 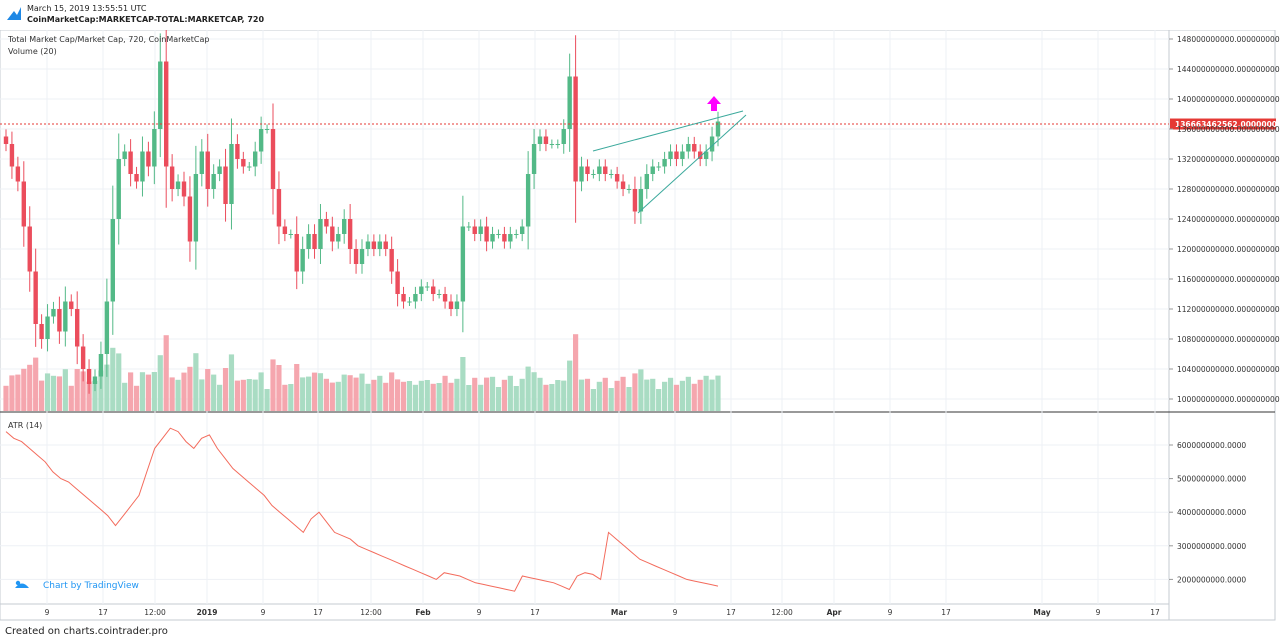 What do you see at coordinates (1228, 159) in the screenshot?
I see `price-tick-label: 132000000000.0000000000` at bounding box center [1228, 159].